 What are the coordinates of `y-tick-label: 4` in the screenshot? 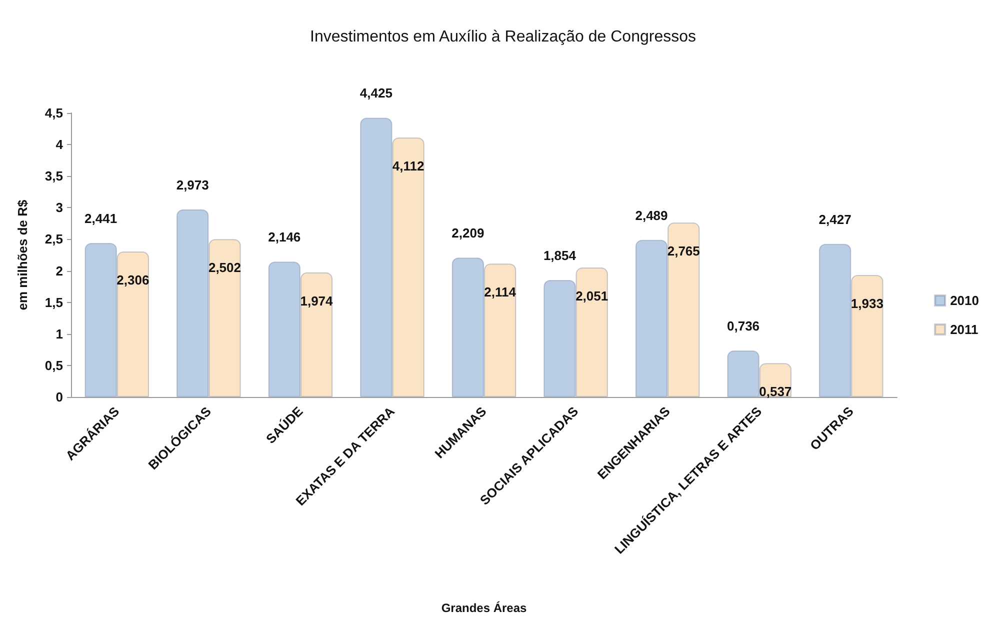 It's located at (60, 144).